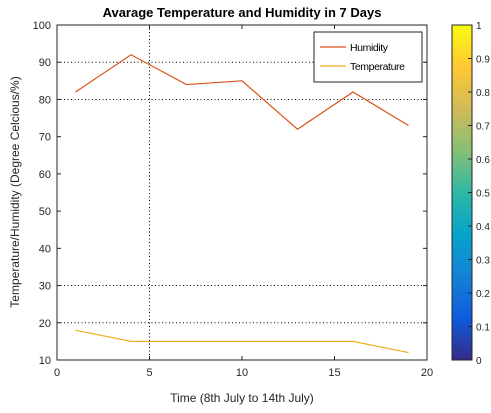 The image size is (491, 413). Describe the element at coordinates (470, 194) in the screenshot. I see `colorbar: 0 0.1 0.2 0.3 0.4 0.5 0.6 0.7 0.8 0.9 1` at that location.